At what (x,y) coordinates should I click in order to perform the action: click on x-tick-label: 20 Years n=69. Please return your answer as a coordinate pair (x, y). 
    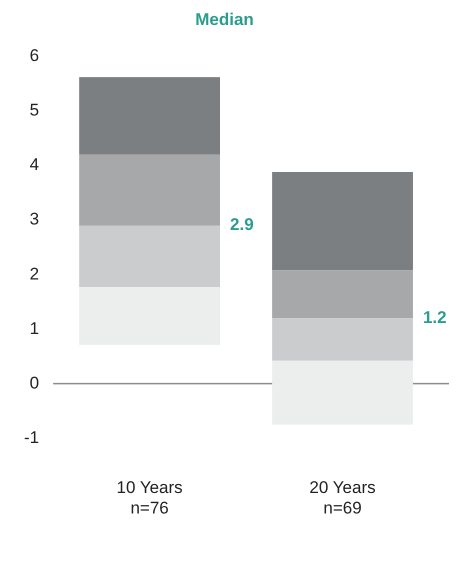
    Looking at the image, I should click on (342, 498).